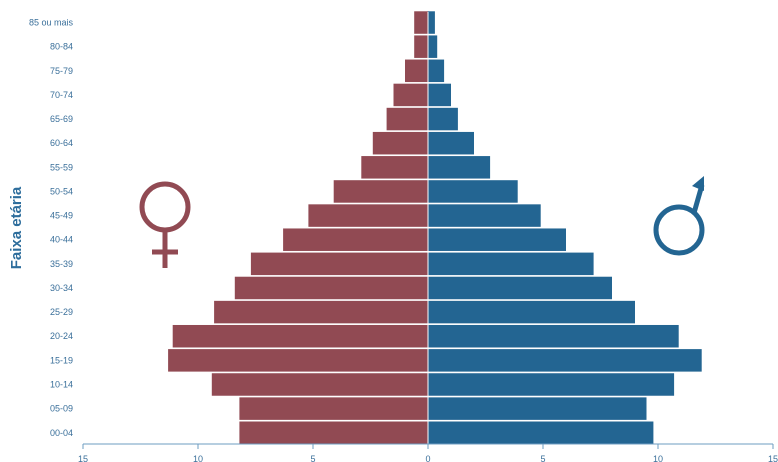  What do you see at coordinates (61, 95) in the screenshot?
I see `age-label-70-74: 70-74` at bounding box center [61, 95].